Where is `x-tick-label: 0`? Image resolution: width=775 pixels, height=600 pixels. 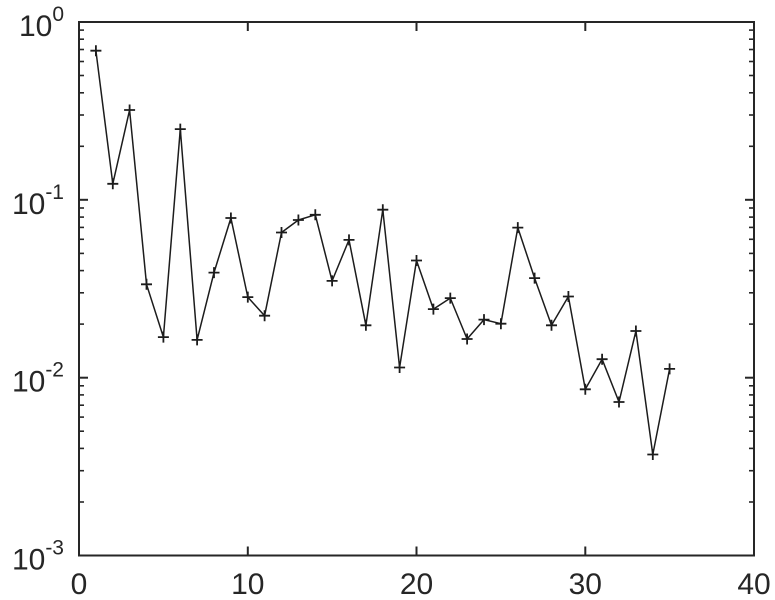
x-tick-label: 0 is located at coordinates (79, 584).